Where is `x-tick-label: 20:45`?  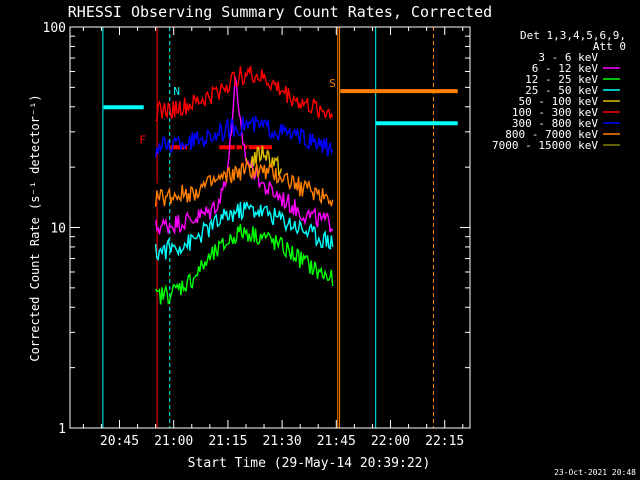
x-tick-label: 20:45 is located at coordinates (119, 441).